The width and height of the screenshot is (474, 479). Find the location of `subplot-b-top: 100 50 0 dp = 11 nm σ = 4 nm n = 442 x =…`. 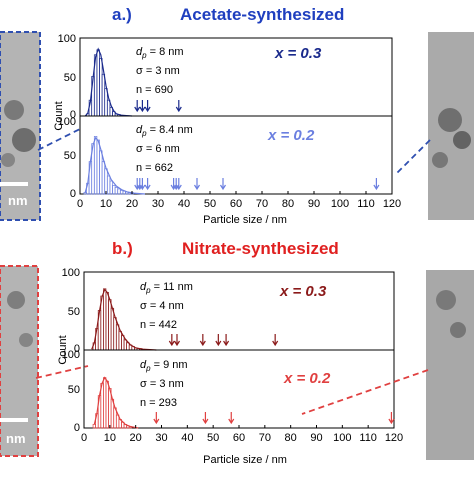

subplot-b-top: 100 50 0 dp = 11 nm σ = 4 nm n = 442 x =… is located at coordinates (228, 311).